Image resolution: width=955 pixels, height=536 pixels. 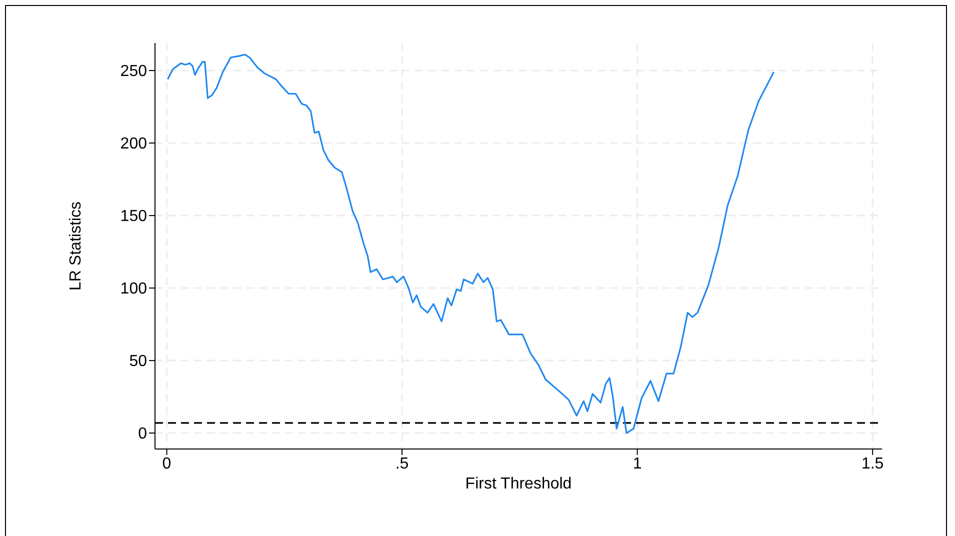 What do you see at coordinates (872, 463) in the screenshot?
I see `x-tick-label: 1.5` at bounding box center [872, 463].